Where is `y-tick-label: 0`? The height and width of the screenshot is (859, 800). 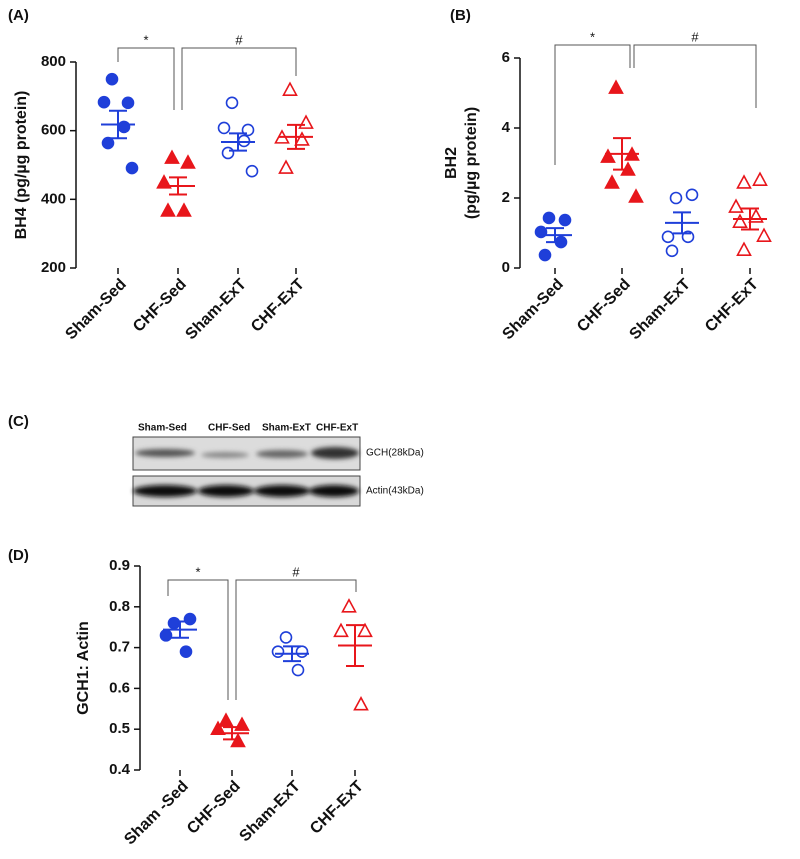 y-tick-label: 0 is located at coordinates (506, 267).